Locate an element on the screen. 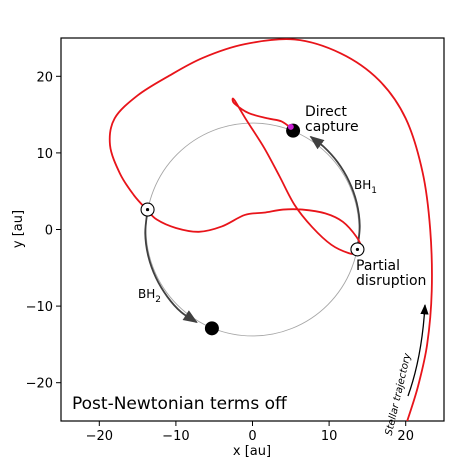 This screenshot has height=474, width=469. x-tick-label: 0 is located at coordinates (252, 436).